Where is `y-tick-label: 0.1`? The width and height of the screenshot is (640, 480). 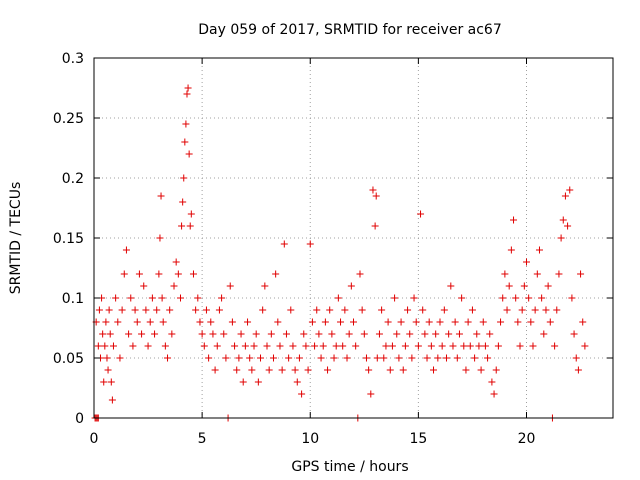
y-tick-label: 0.1 is located at coordinates (73, 299).